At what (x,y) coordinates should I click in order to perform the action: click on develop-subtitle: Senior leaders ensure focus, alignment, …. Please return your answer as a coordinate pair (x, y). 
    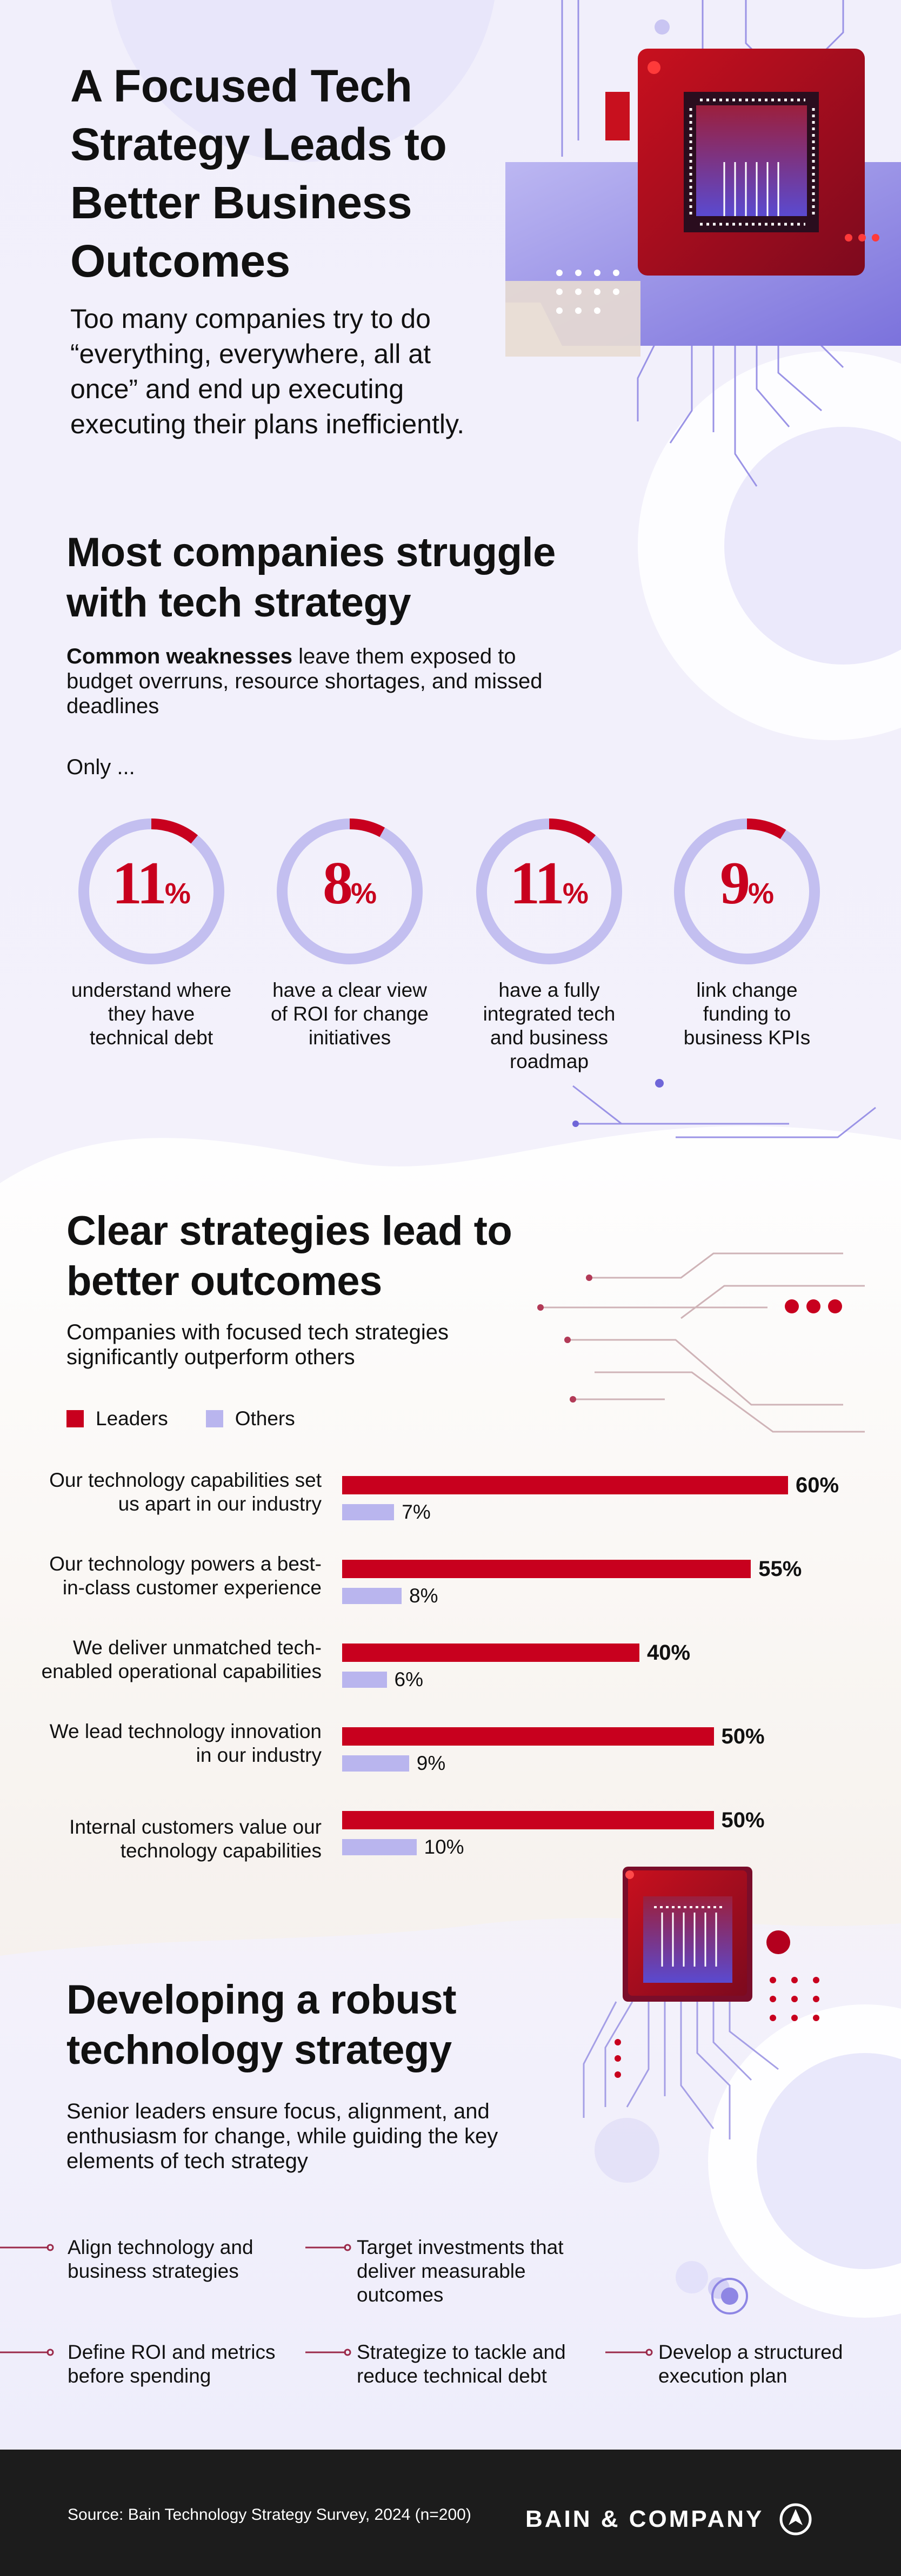
    Looking at the image, I should click on (282, 2136).